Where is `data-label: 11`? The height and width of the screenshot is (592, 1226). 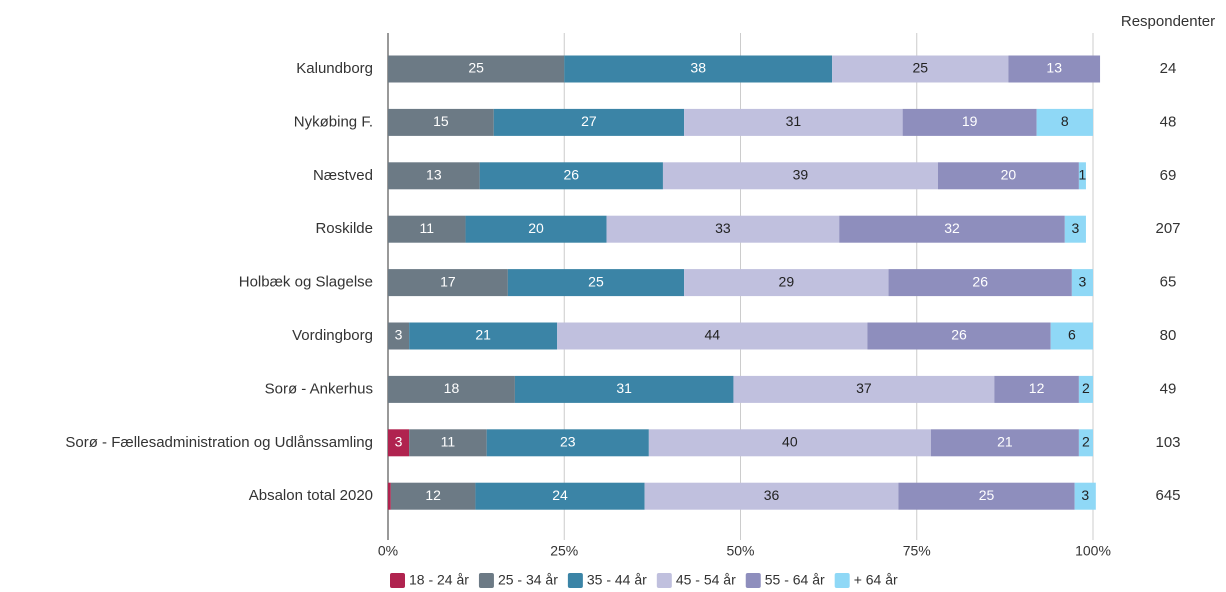
data-label: 11 is located at coordinates (427, 228).